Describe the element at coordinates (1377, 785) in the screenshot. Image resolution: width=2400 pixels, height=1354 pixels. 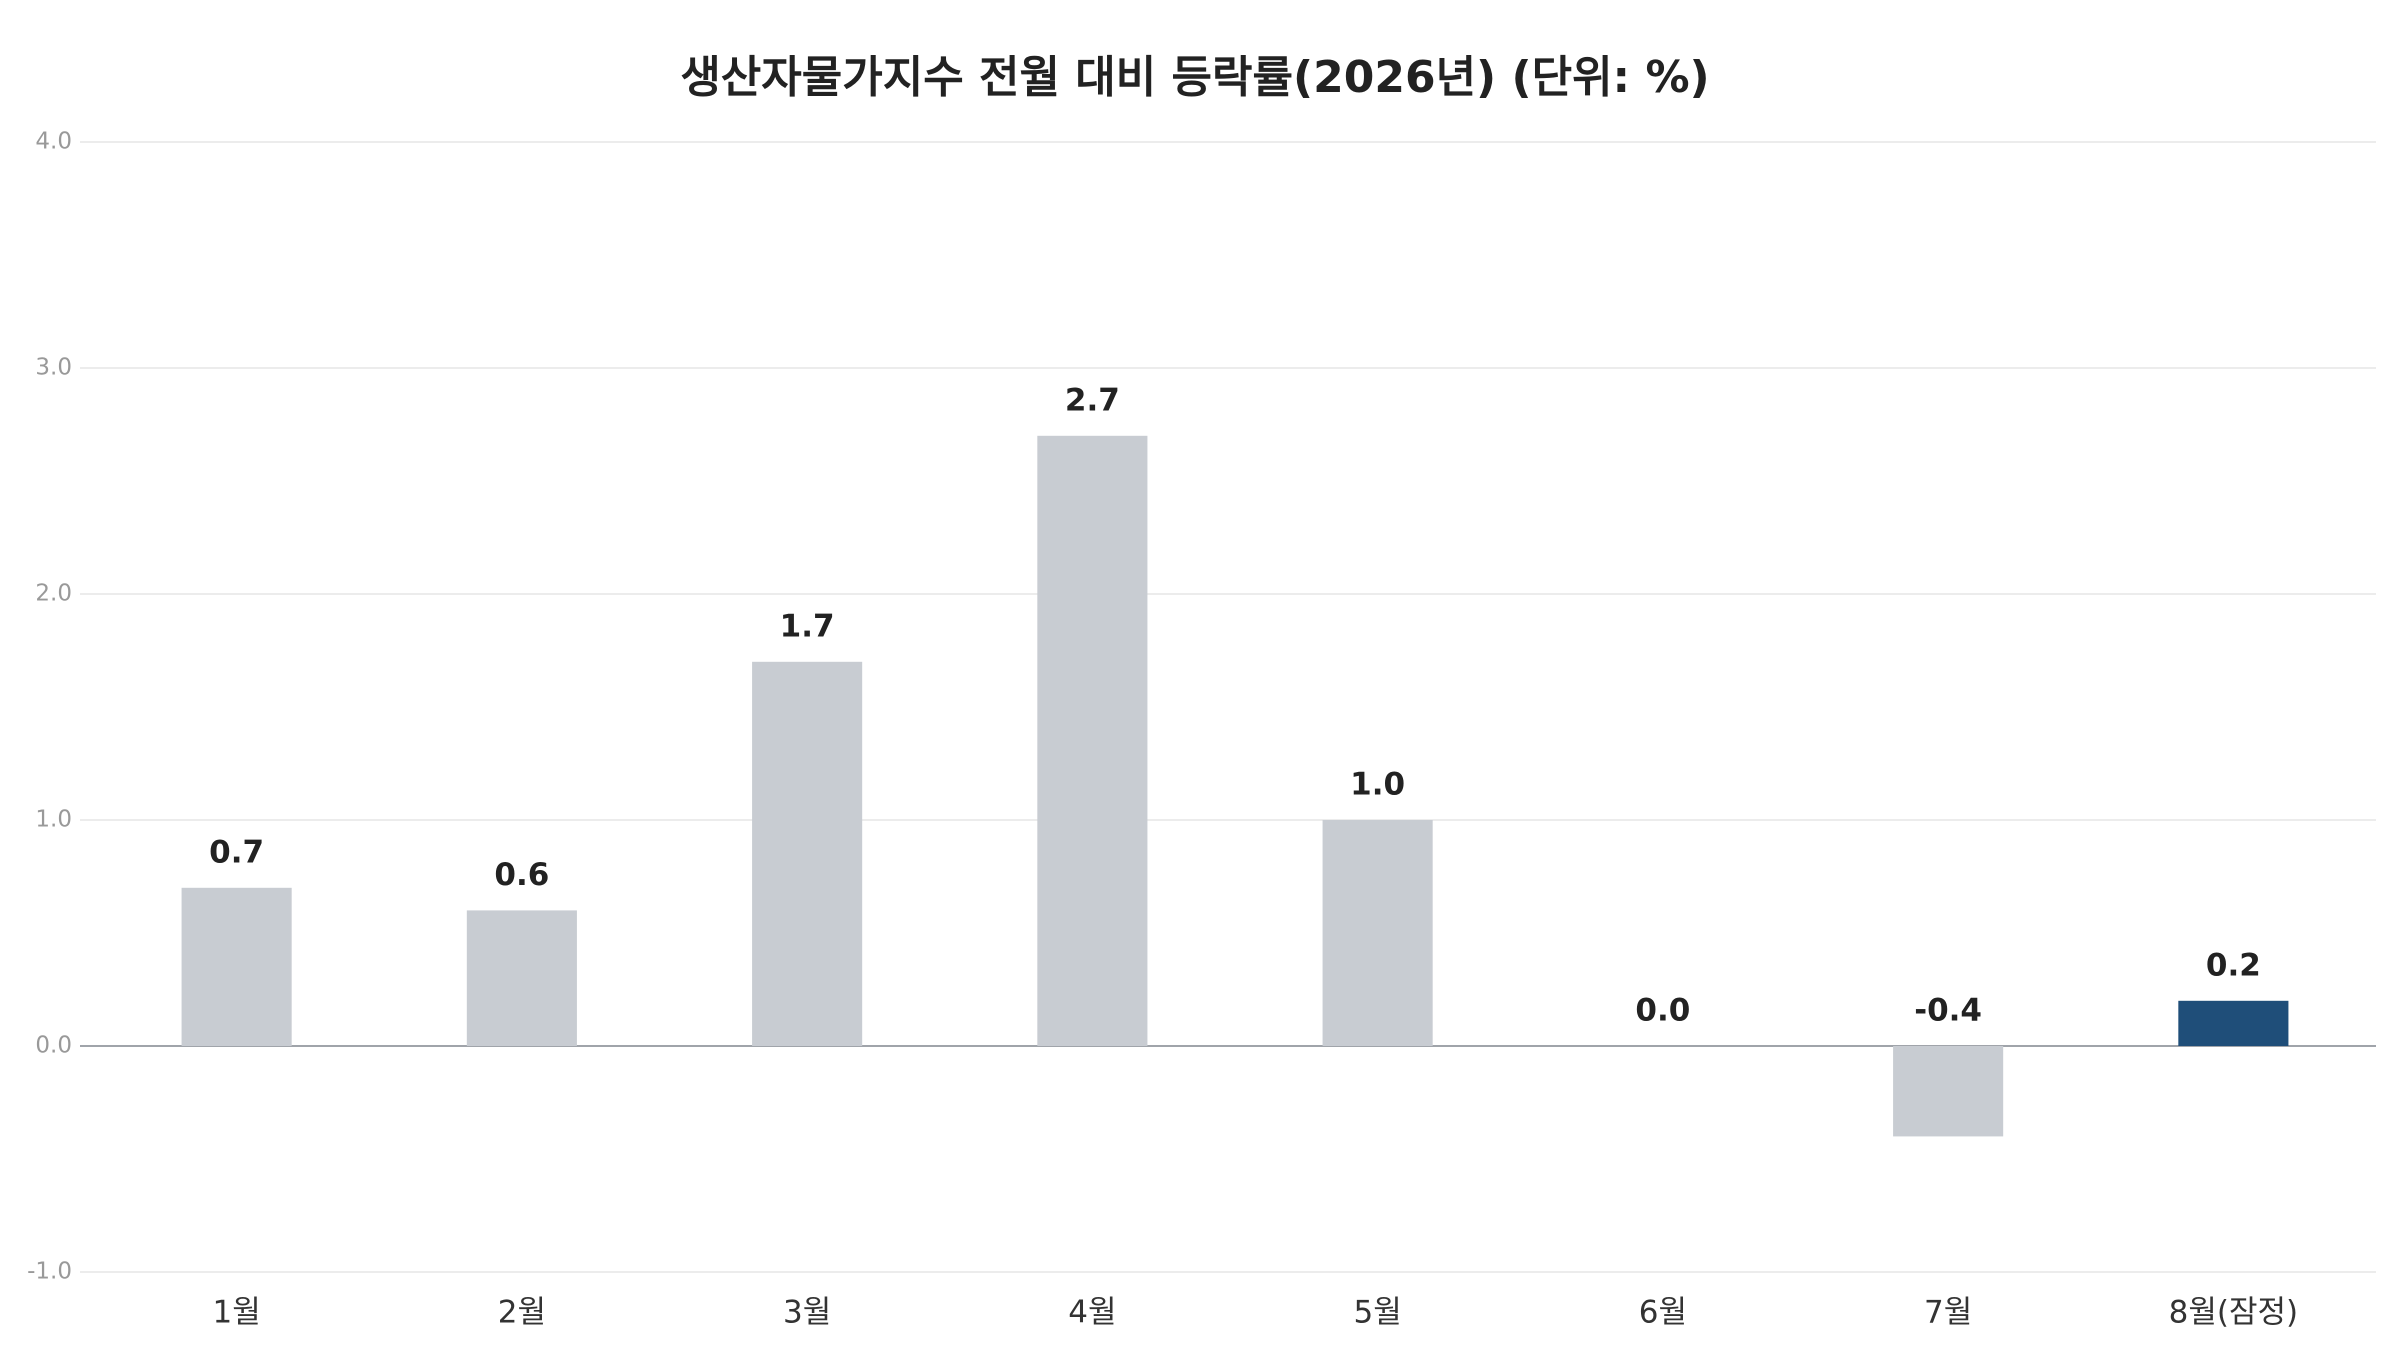
I see `value-label: 1.0` at that location.